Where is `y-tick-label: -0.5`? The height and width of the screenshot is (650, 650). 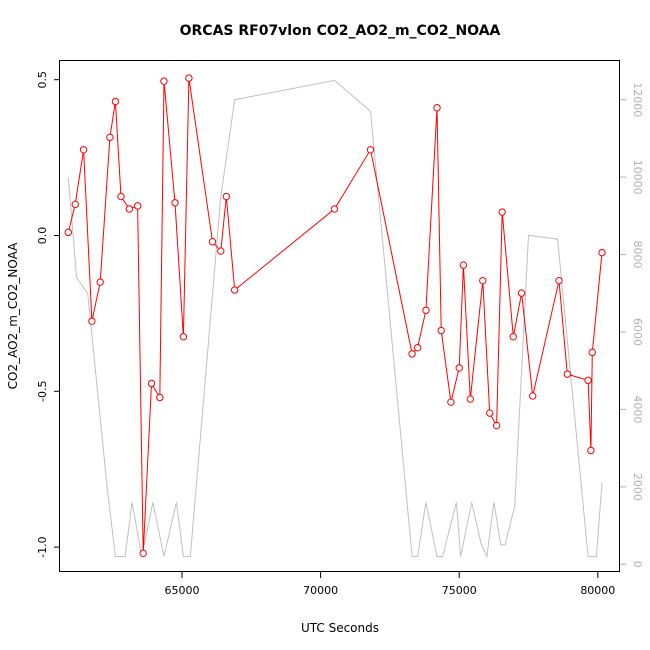
y-tick-label: -0.5 is located at coordinates (42, 391).